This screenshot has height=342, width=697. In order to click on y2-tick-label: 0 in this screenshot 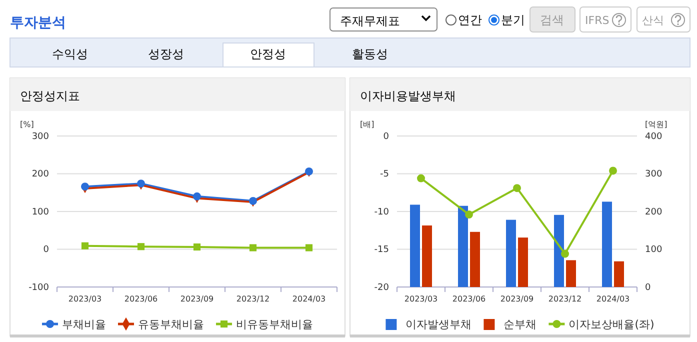, I will do `click(648, 287)`.